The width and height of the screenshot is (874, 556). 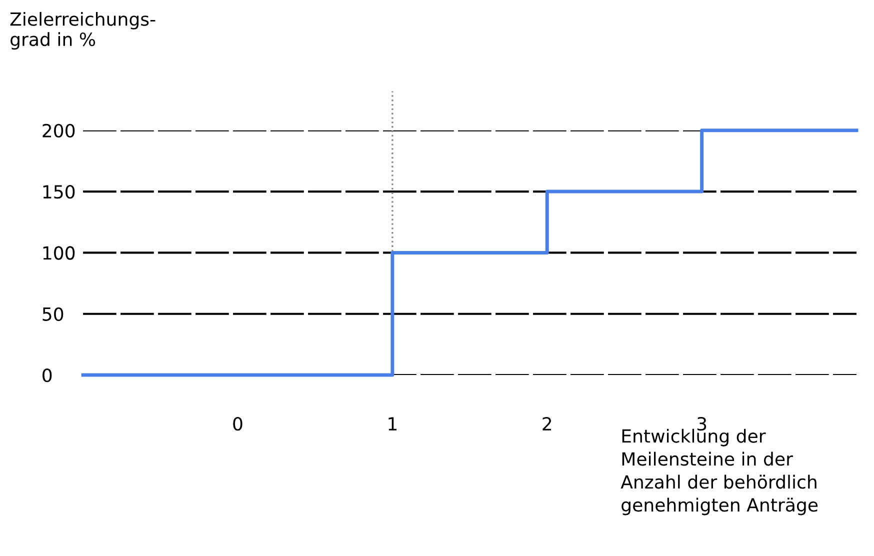 I want to click on y-tick-label: 150, so click(x=59, y=192).